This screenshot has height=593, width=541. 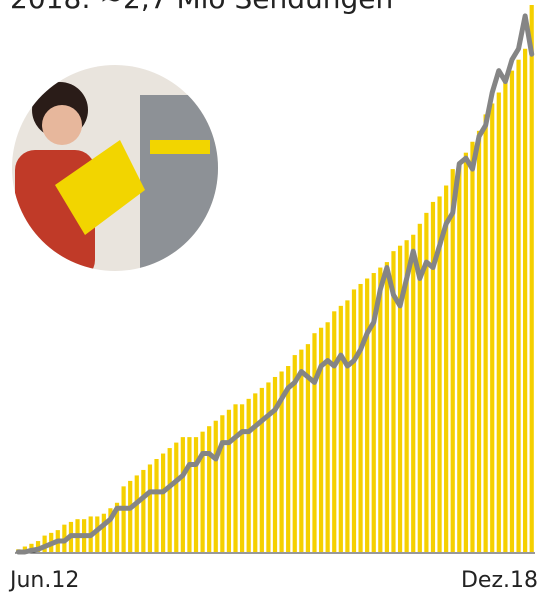 What do you see at coordinates (499, 580) in the screenshot?
I see `x-tick-label: Dez.18` at bounding box center [499, 580].